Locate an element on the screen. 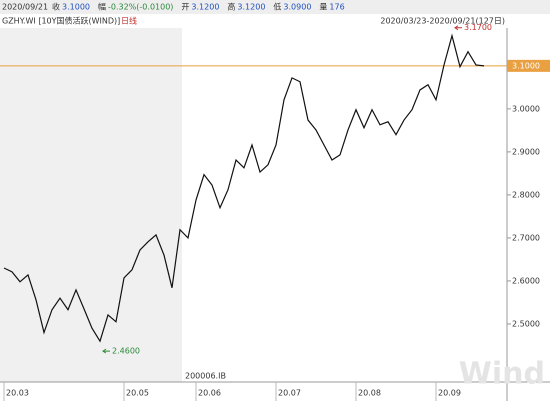 The width and height of the screenshot is (550, 401). annotation-label: 3.1700 is located at coordinates (478, 27).